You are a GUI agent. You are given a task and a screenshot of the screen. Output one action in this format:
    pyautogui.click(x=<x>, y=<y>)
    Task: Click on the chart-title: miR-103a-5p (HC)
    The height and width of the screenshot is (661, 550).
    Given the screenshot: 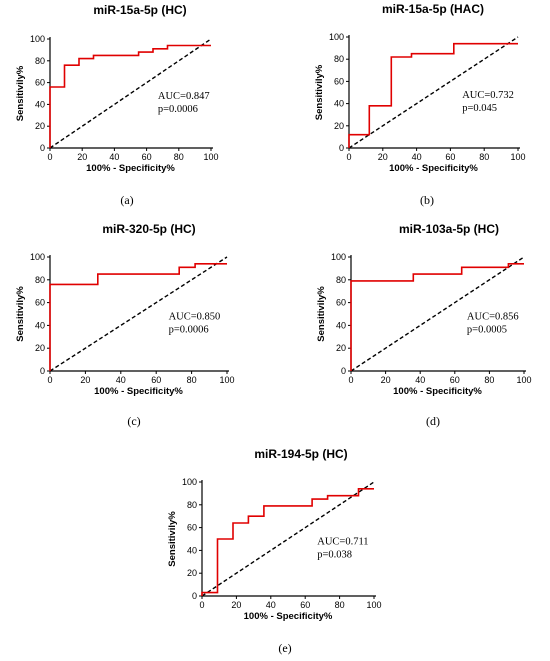 What is the action you would take?
    pyautogui.click(x=449, y=229)
    